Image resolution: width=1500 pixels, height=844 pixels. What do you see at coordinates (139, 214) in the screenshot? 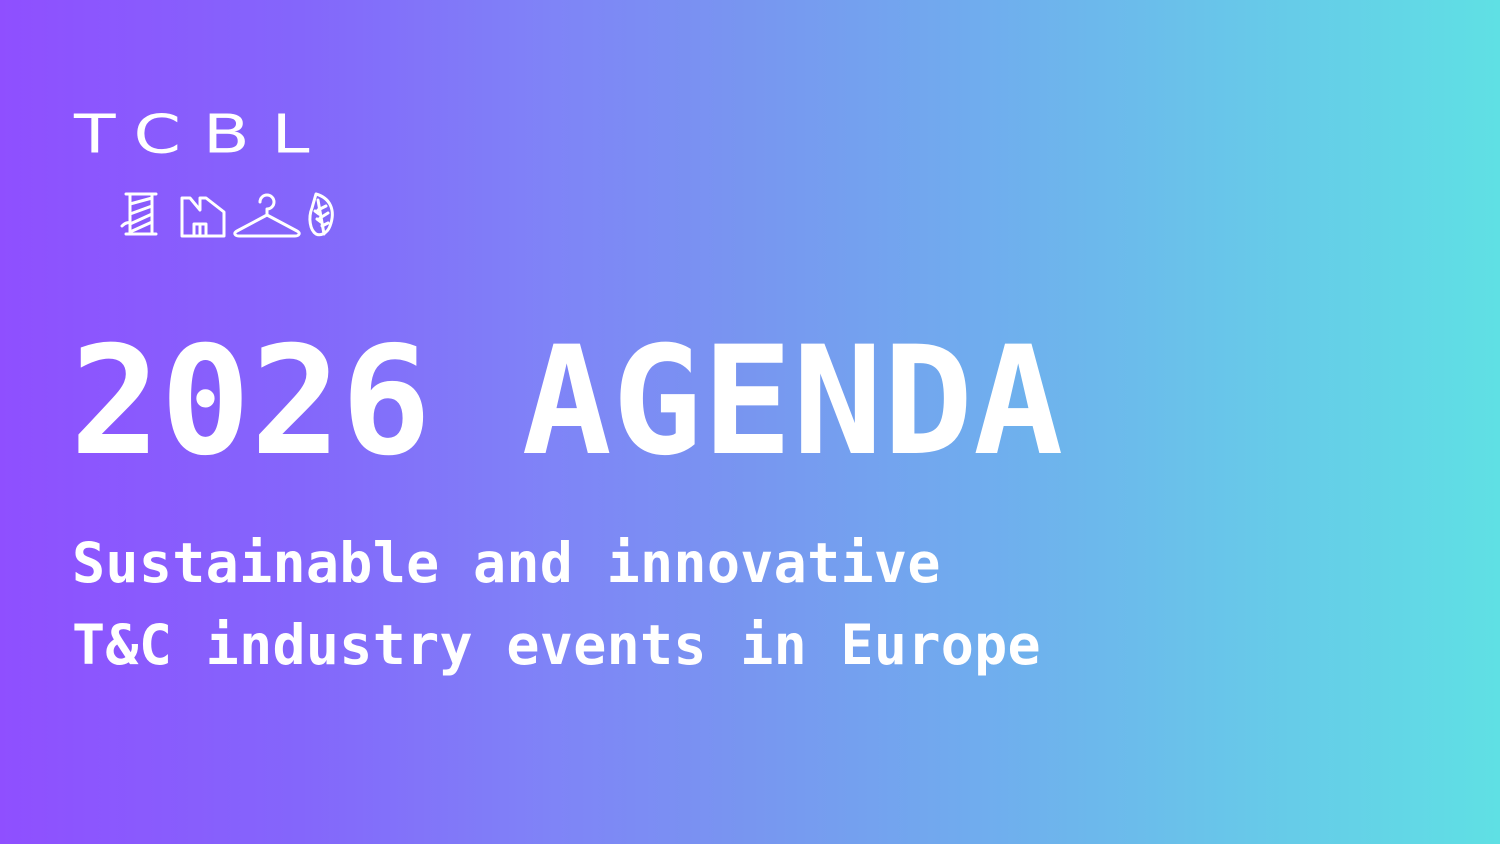
I see `thread-spool-icon` at bounding box center [139, 214].